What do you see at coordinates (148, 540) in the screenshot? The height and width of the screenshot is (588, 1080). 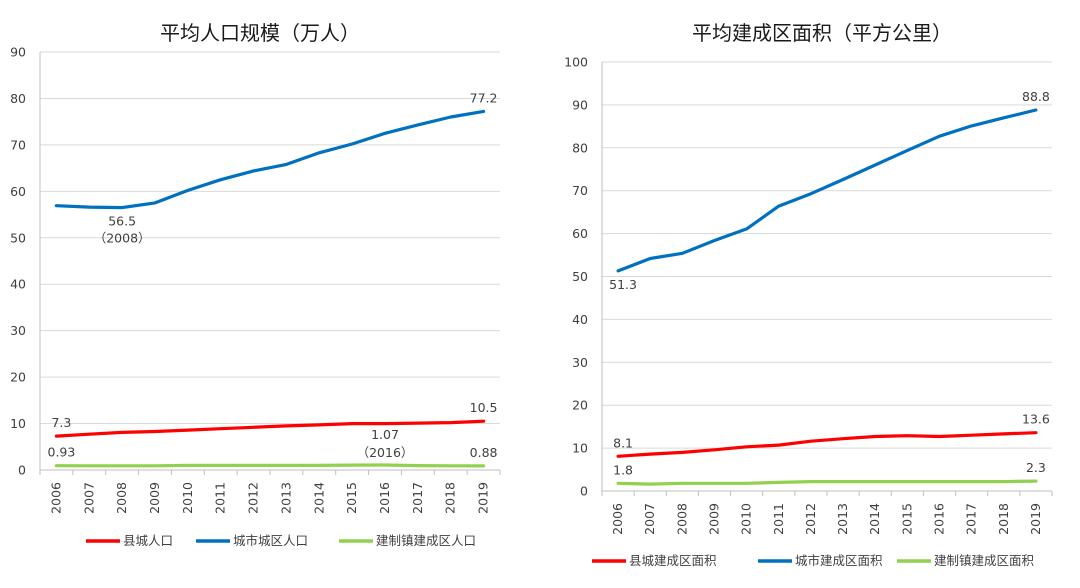 I see `legend-label: 县城人口` at bounding box center [148, 540].